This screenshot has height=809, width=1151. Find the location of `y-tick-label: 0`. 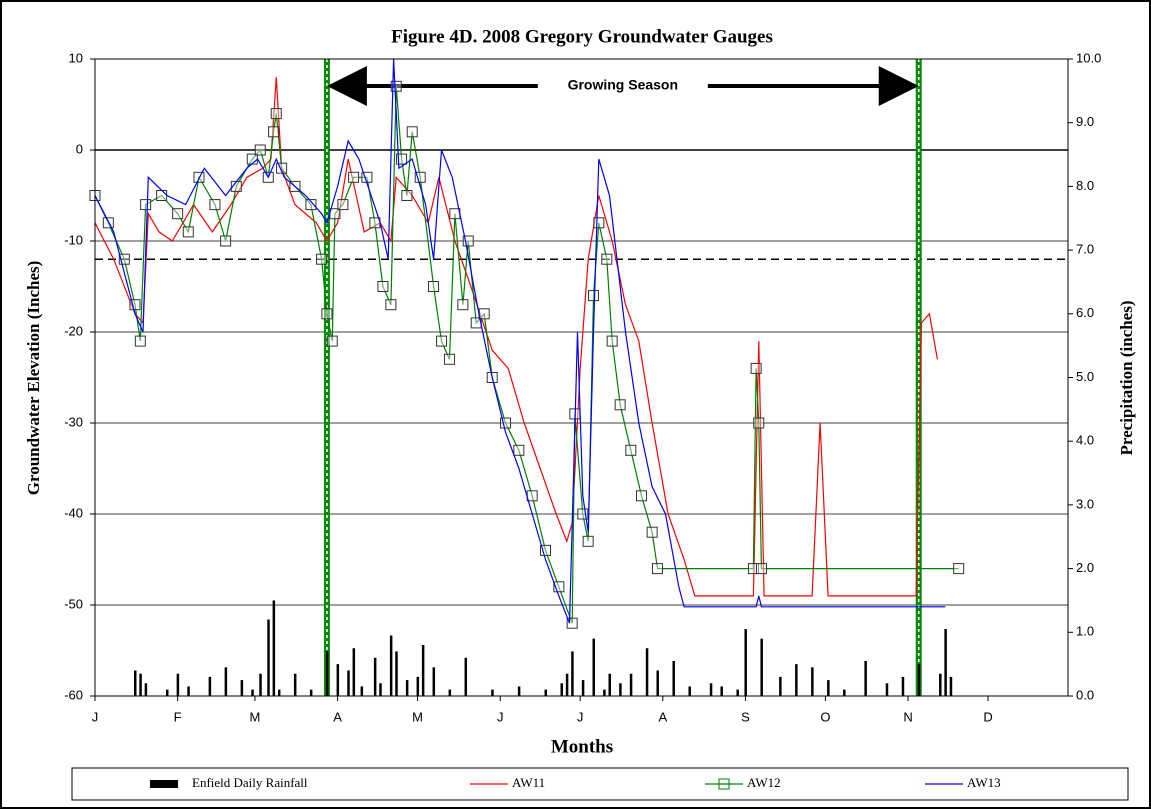

y-tick-label: 0 is located at coordinates (79, 148).